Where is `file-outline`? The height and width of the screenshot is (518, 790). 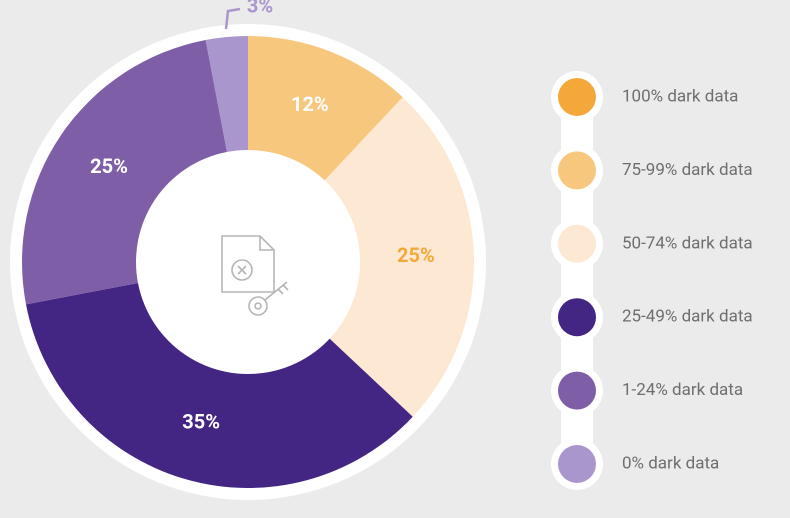
file-outline is located at coordinates (248, 264).